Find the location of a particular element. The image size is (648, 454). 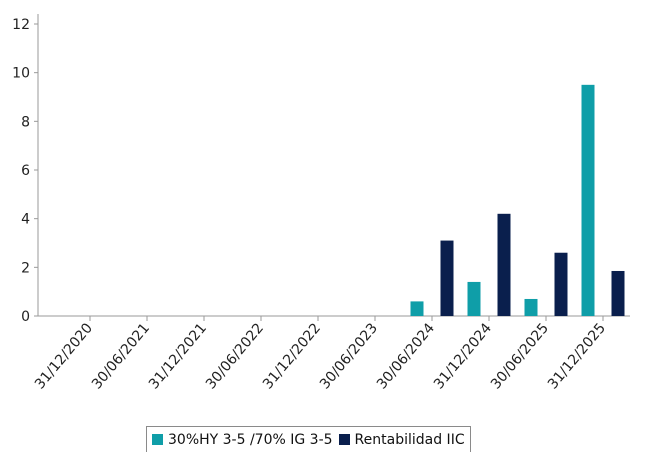

y-axis: 0 2 4 6 8 10 12 is located at coordinates (25, 169).